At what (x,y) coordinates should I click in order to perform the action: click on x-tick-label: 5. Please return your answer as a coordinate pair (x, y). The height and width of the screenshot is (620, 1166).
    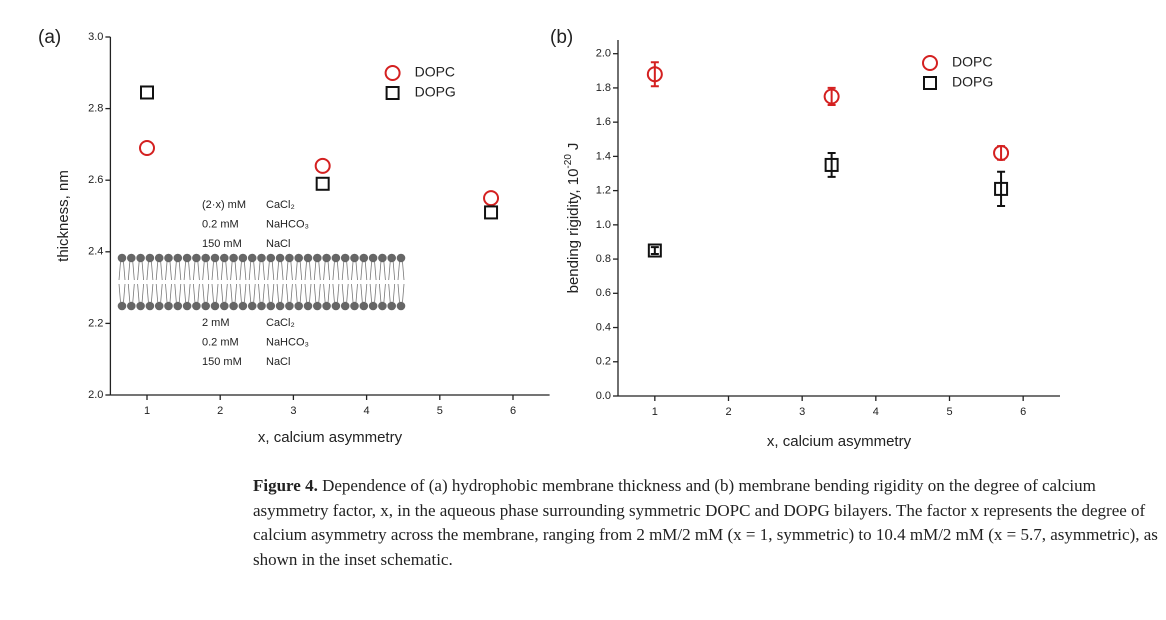
    Looking at the image, I should click on (949, 412).